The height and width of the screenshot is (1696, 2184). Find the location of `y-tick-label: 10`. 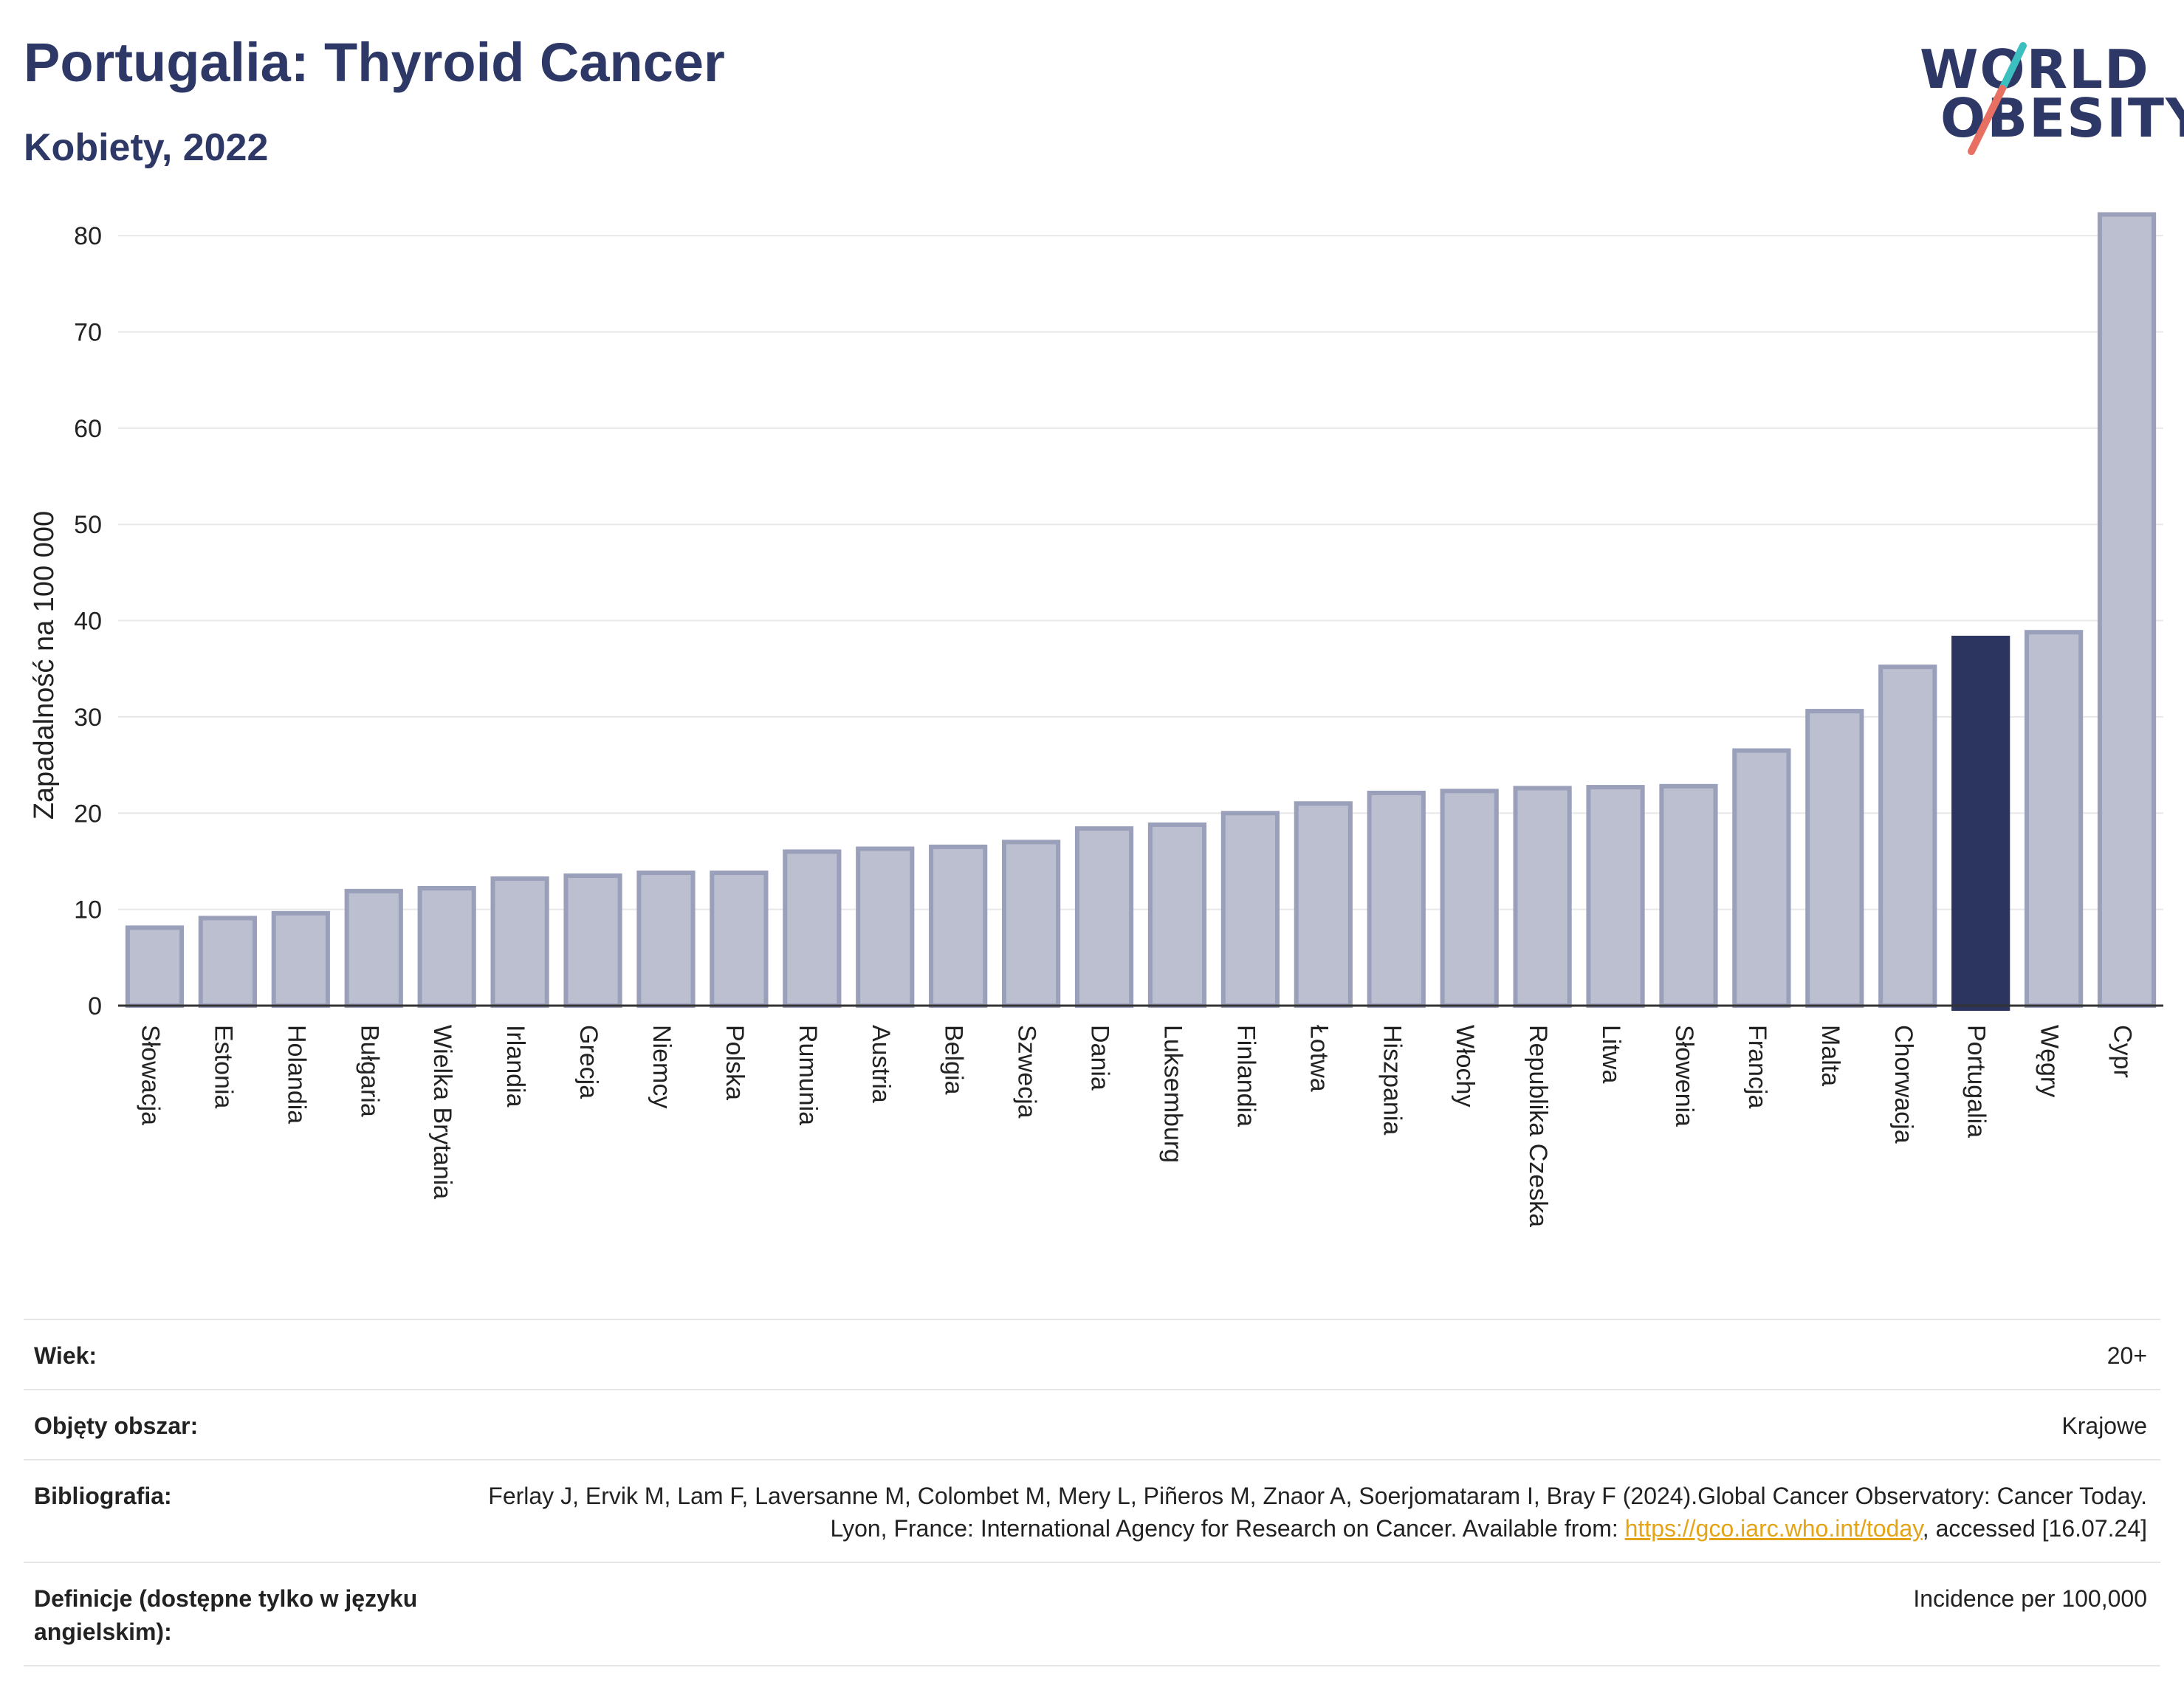

y-tick-label: 10 is located at coordinates (88, 910).